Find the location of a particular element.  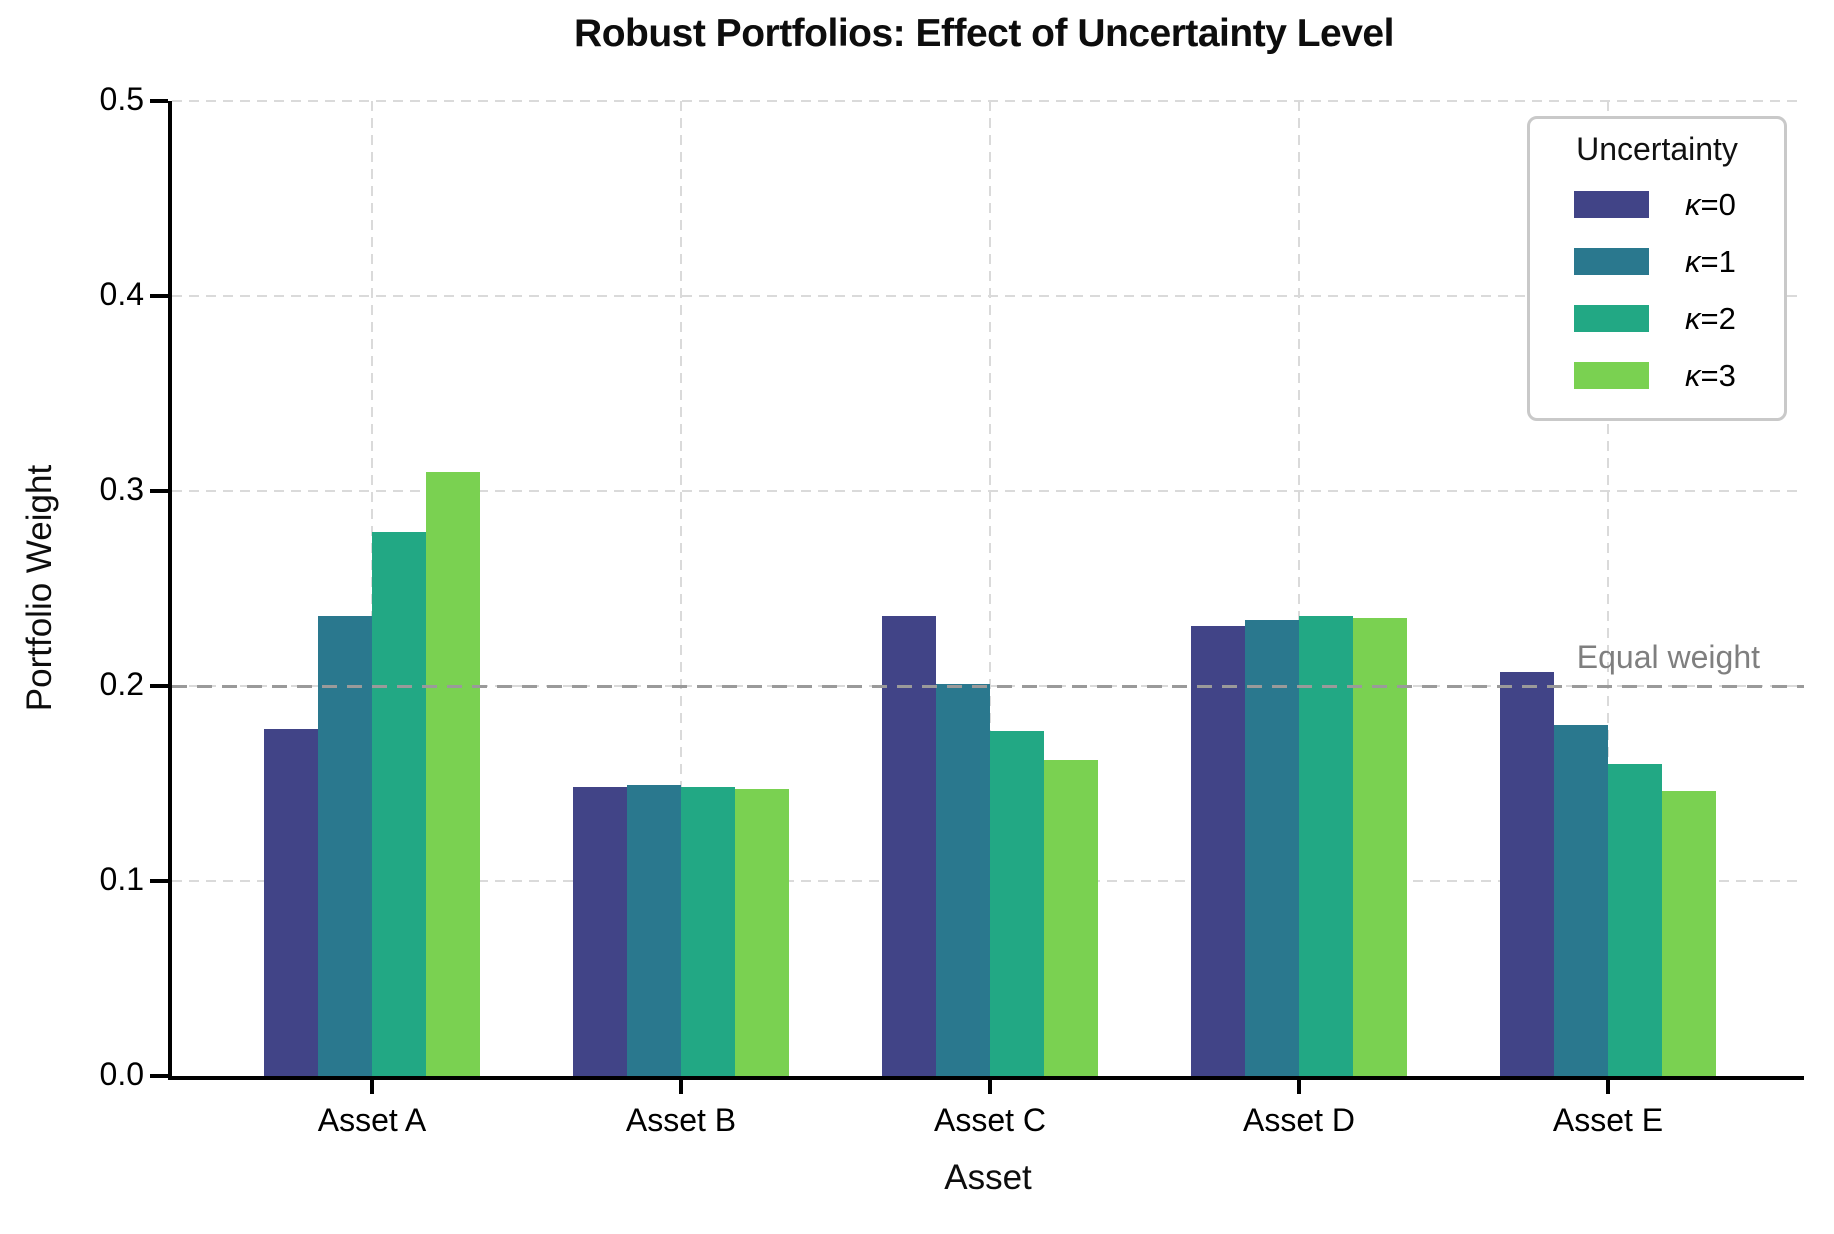

legend-item-label: κ=0 is located at coordinates (1710, 204).